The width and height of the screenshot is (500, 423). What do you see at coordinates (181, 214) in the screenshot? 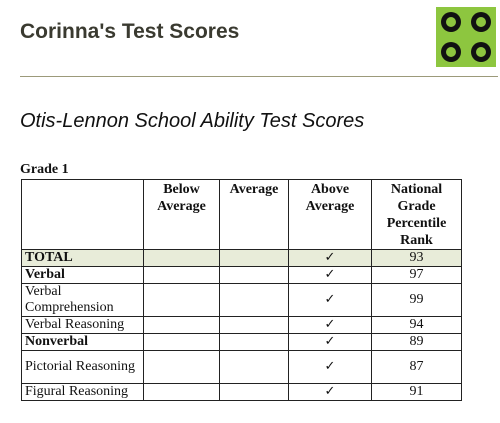
I see `header-below-average: Below Average` at bounding box center [181, 214].